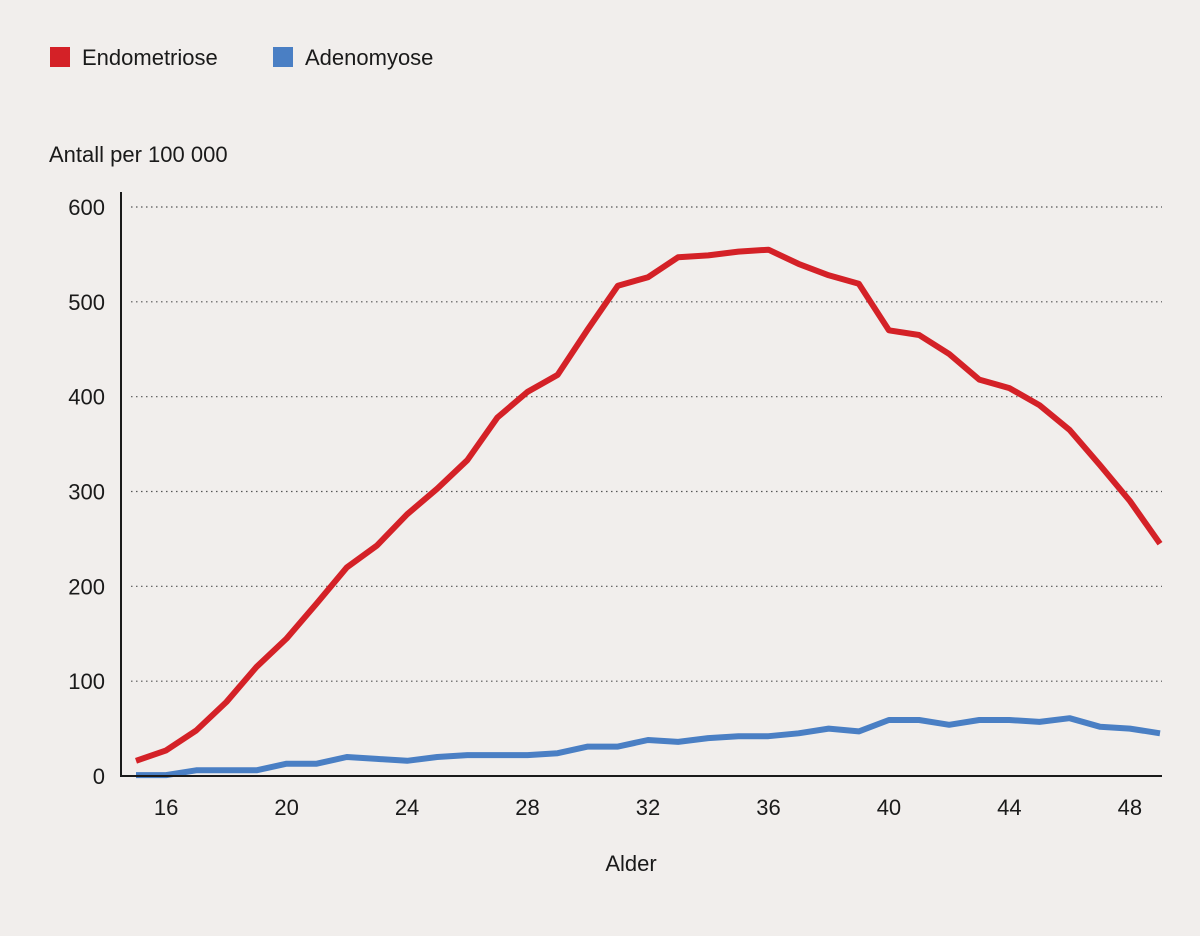  What do you see at coordinates (286, 807) in the screenshot?
I see `x-tick-label-20: 20` at bounding box center [286, 807].